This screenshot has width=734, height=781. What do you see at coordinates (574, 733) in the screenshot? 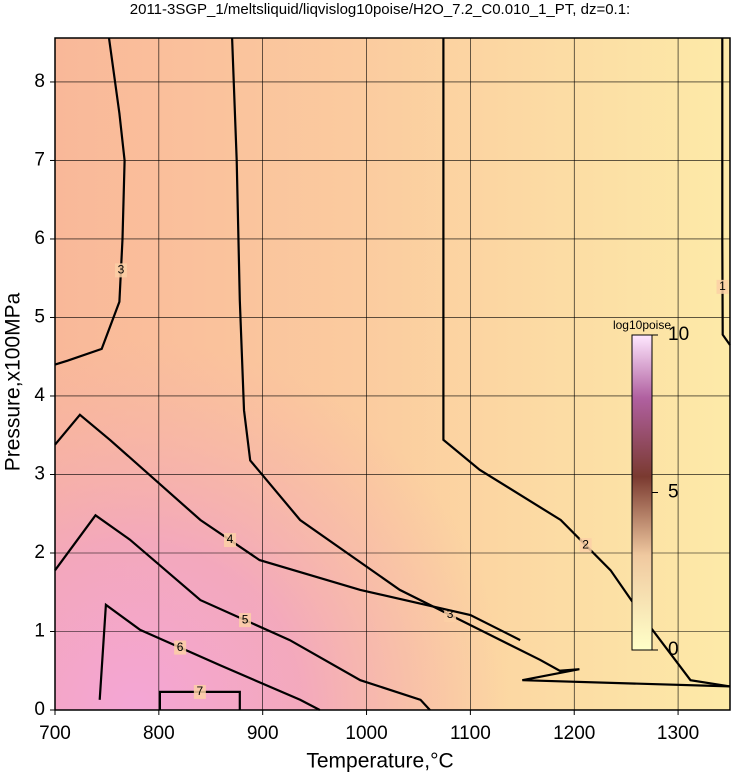
I see `x-tick-label: 1200` at bounding box center [574, 733].